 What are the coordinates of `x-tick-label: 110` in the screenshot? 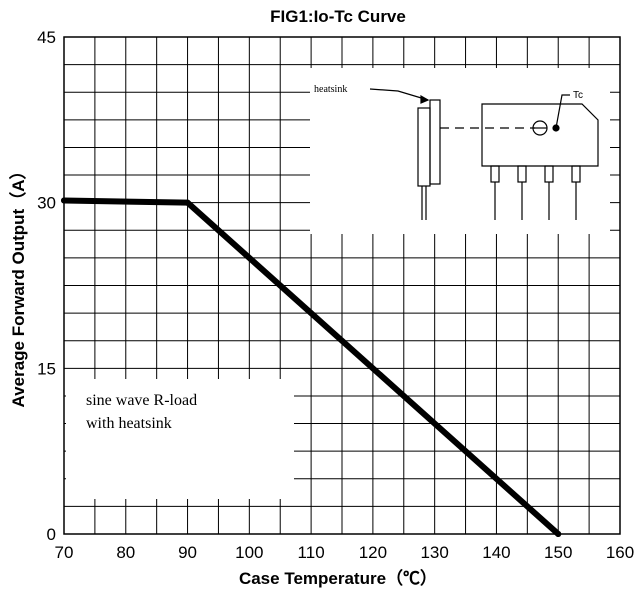 It's located at (311, 552).